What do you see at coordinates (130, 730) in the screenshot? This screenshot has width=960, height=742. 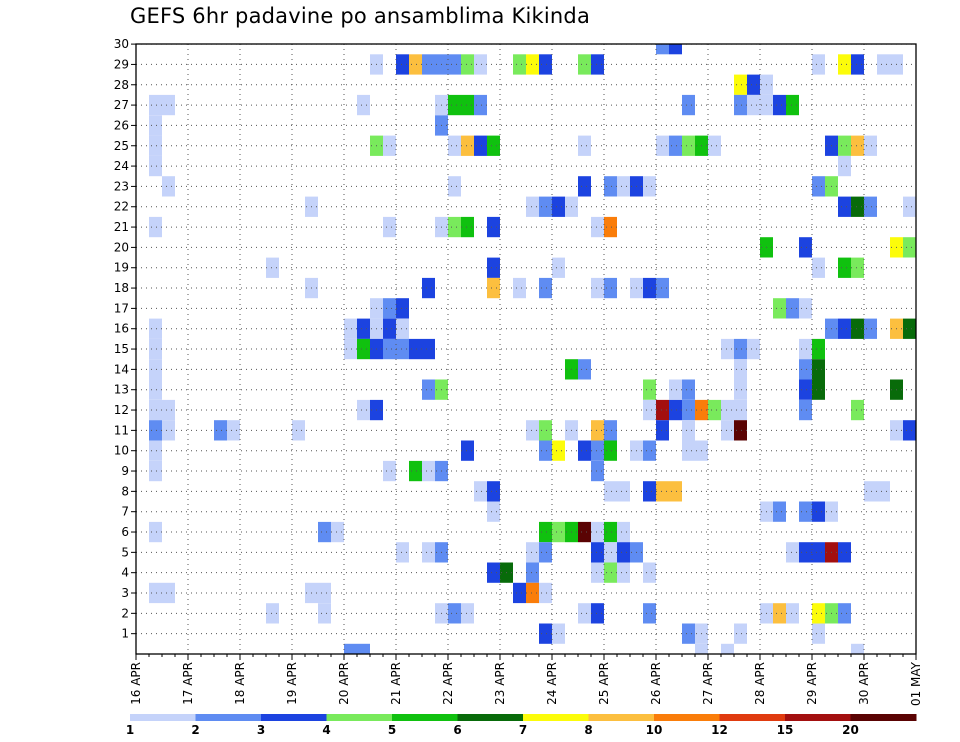 I see `colorbar-label: 1` at bounding box center [130, 730].